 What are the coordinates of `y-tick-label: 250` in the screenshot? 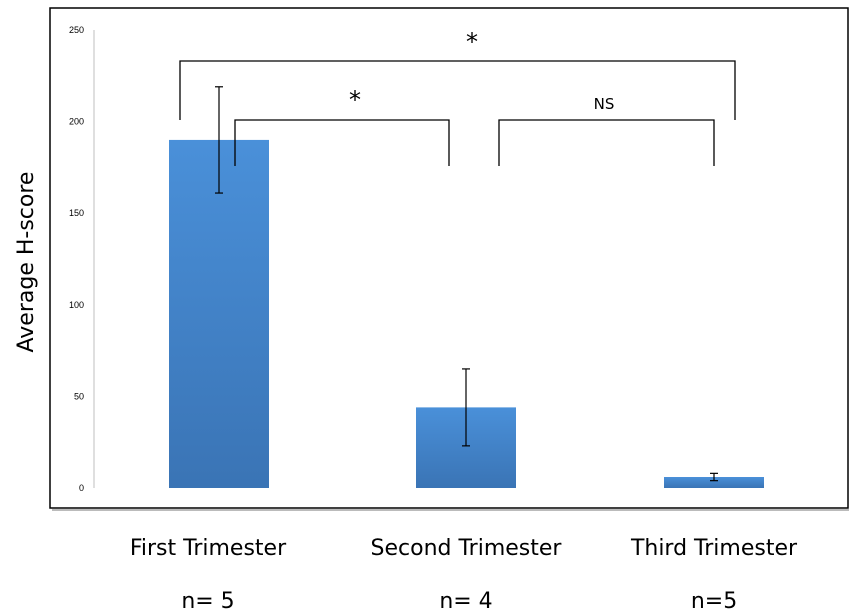 It's located at (76, 30).